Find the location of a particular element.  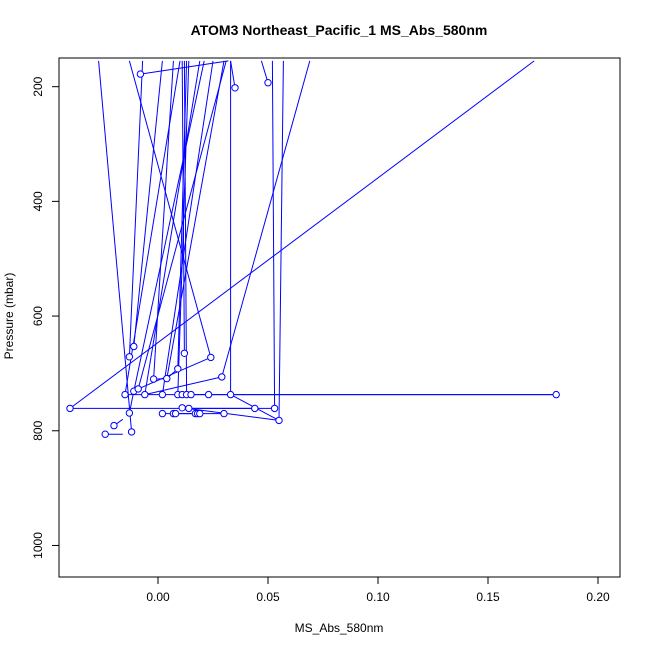

y-tick-label: 600 is located at coordinates (38, 316).